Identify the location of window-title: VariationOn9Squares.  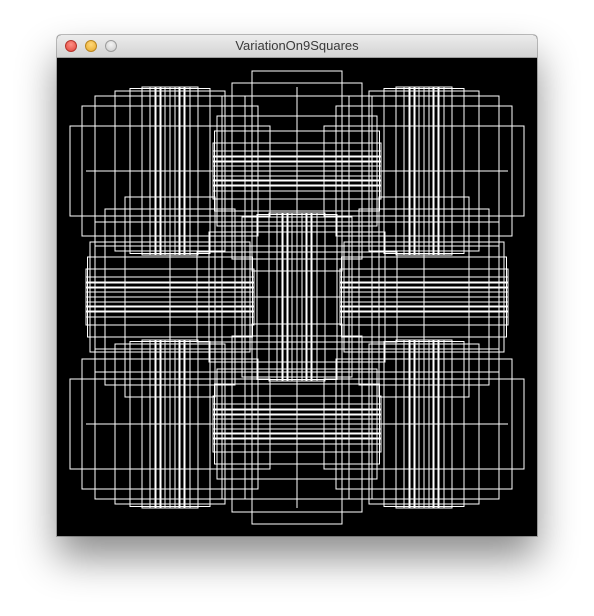
(297, 45).